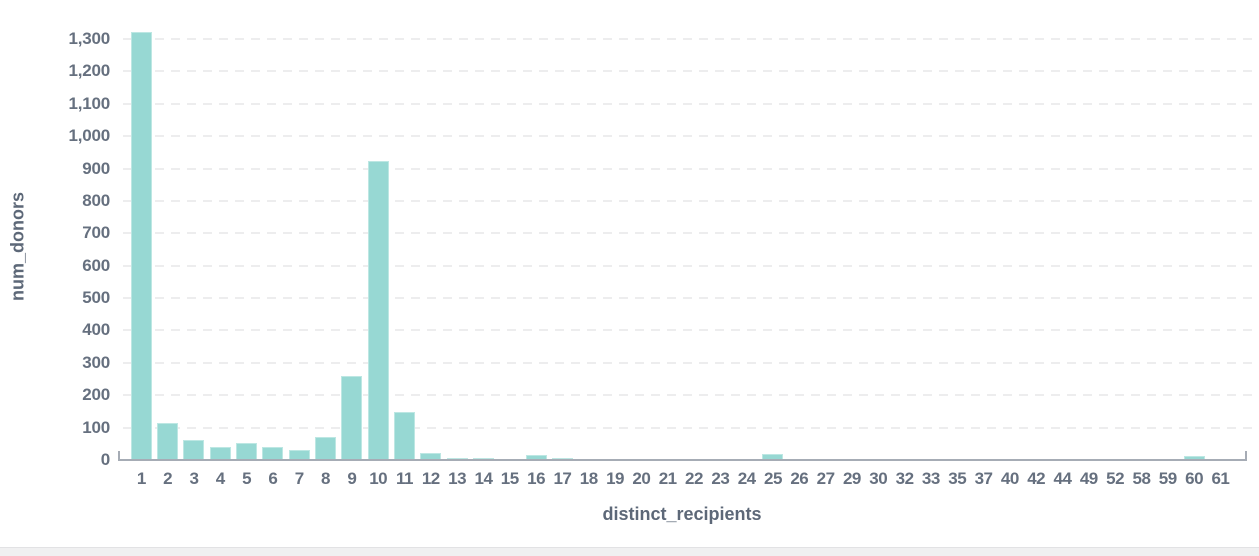 This screenshot has width=1259, height=556. Describe the element at coordinates (1036, 478) in the screenshot. I see `x-tick-label: 42` at that location.